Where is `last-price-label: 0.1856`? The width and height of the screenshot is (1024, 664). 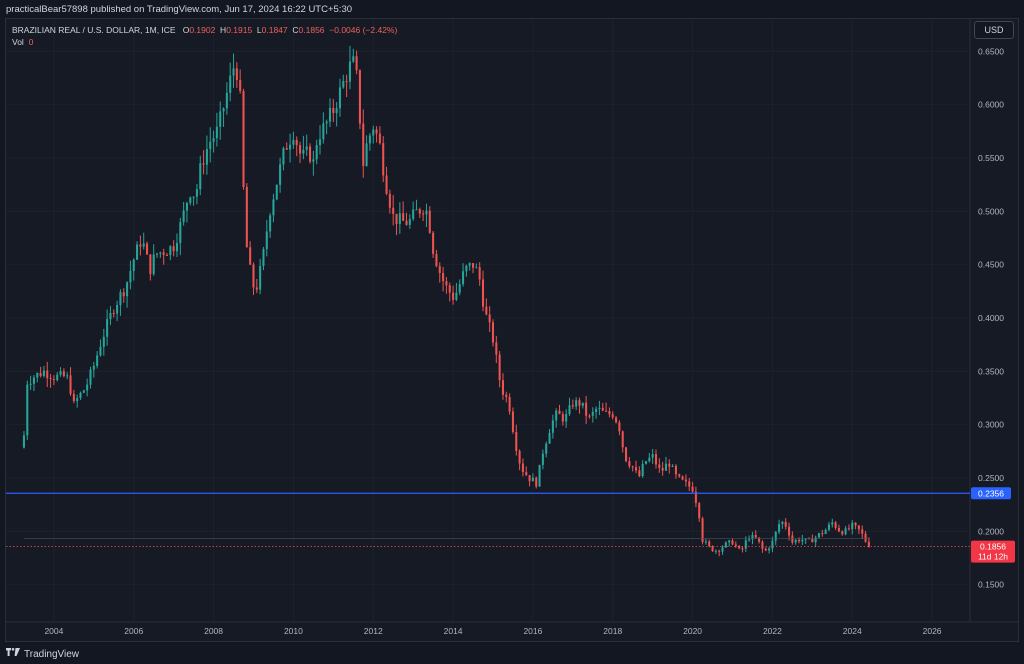 last-price-label: 0.1856 is located at coordinates (993, 547).